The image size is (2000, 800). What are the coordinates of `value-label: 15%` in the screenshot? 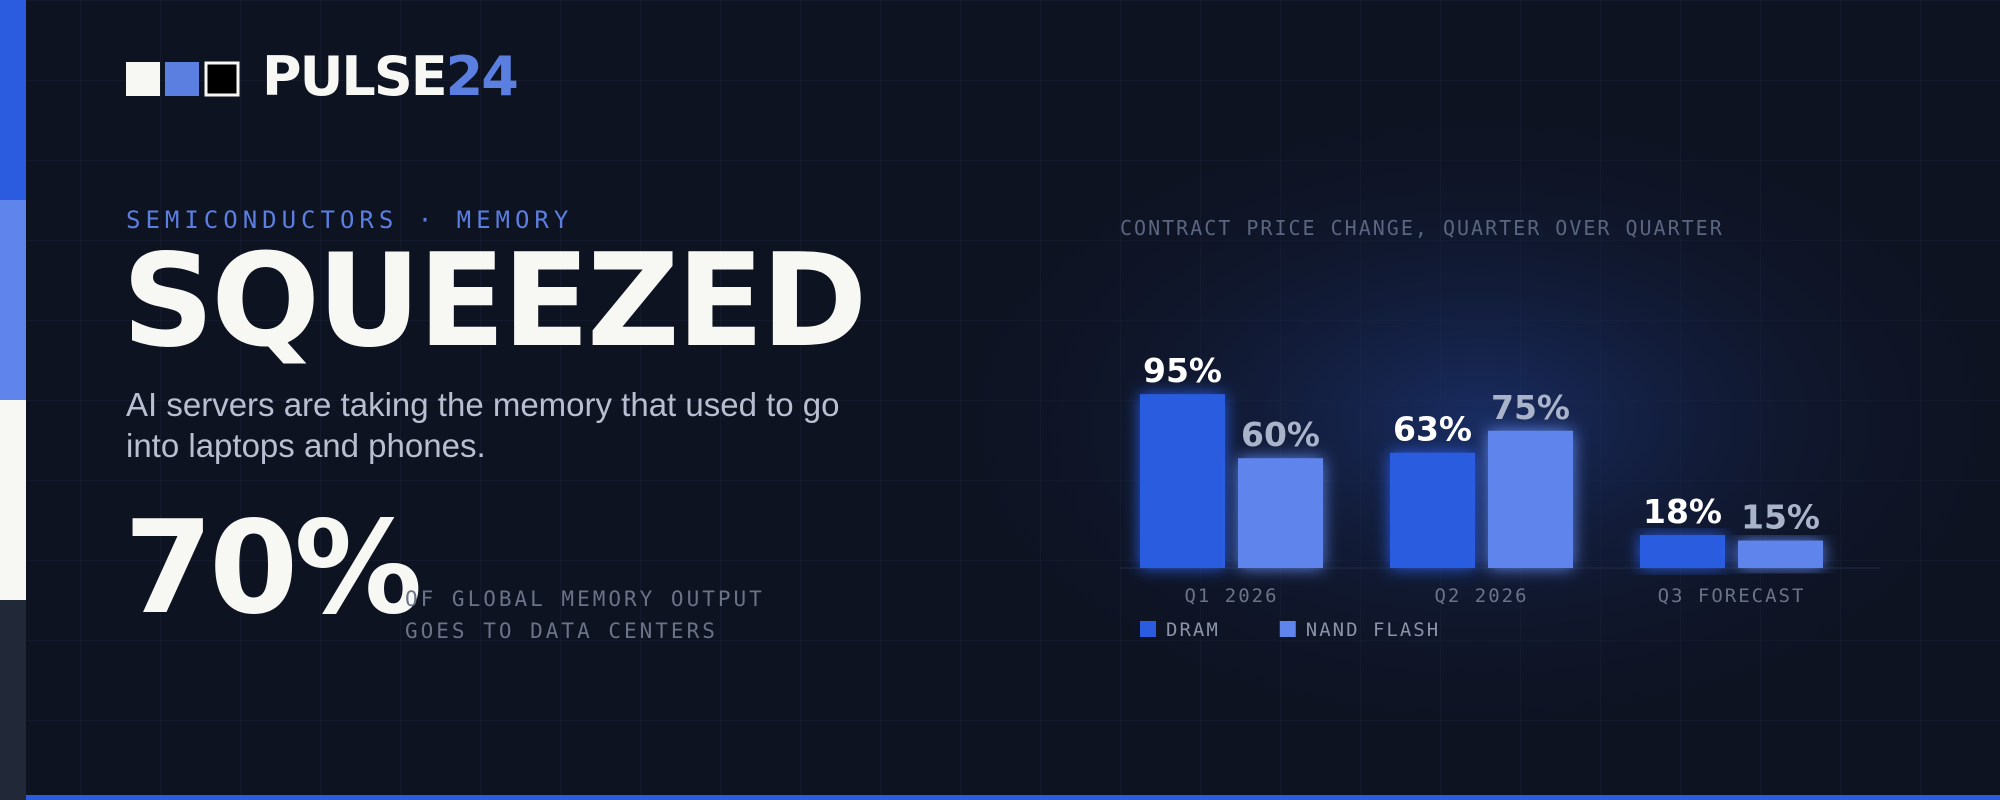 It's located at (1780, 517).